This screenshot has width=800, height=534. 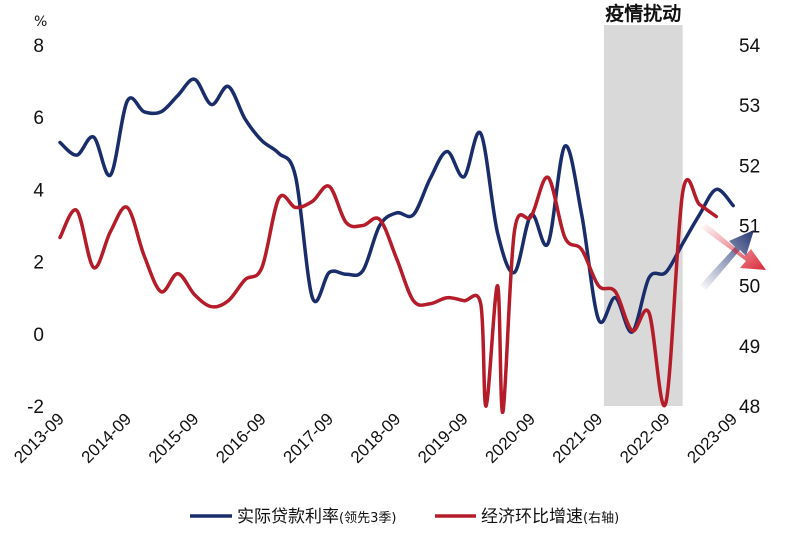 I want to click on legend: 实际贷款利率(领先3季) 经济环比增速(右轴), so click(x=404, y=517).